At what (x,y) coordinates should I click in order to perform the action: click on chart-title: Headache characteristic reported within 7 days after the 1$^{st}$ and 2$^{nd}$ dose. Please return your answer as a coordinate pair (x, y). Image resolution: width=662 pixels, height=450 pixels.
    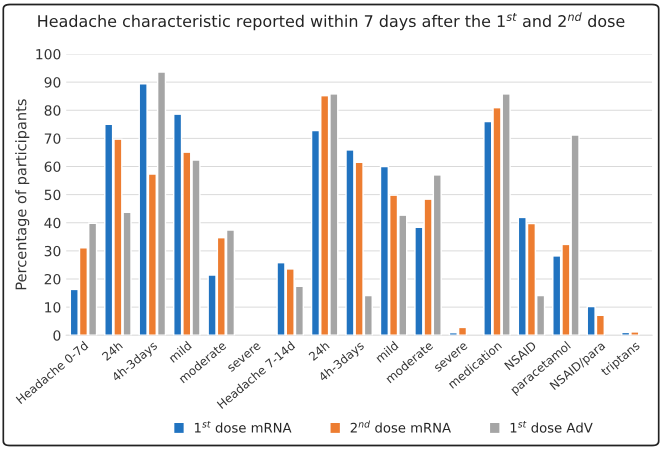
    Looking at the image, I should click on (331, 21).